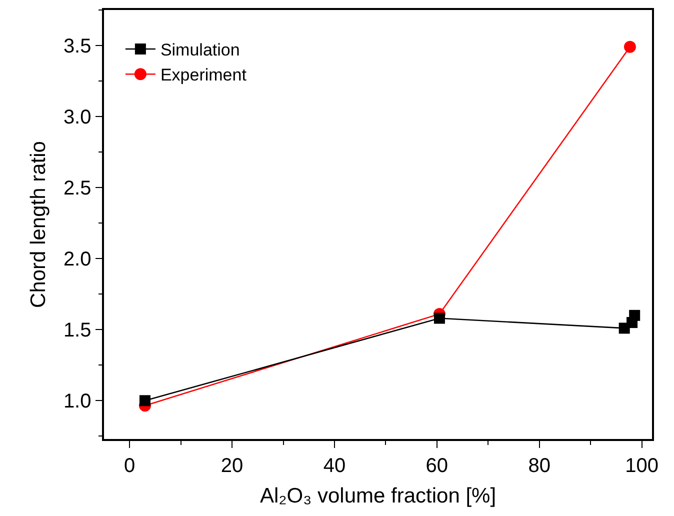  Describe the element at coordinates (77, 117) in the screenshot. I see `y-tick-label: 3.0` at that location.